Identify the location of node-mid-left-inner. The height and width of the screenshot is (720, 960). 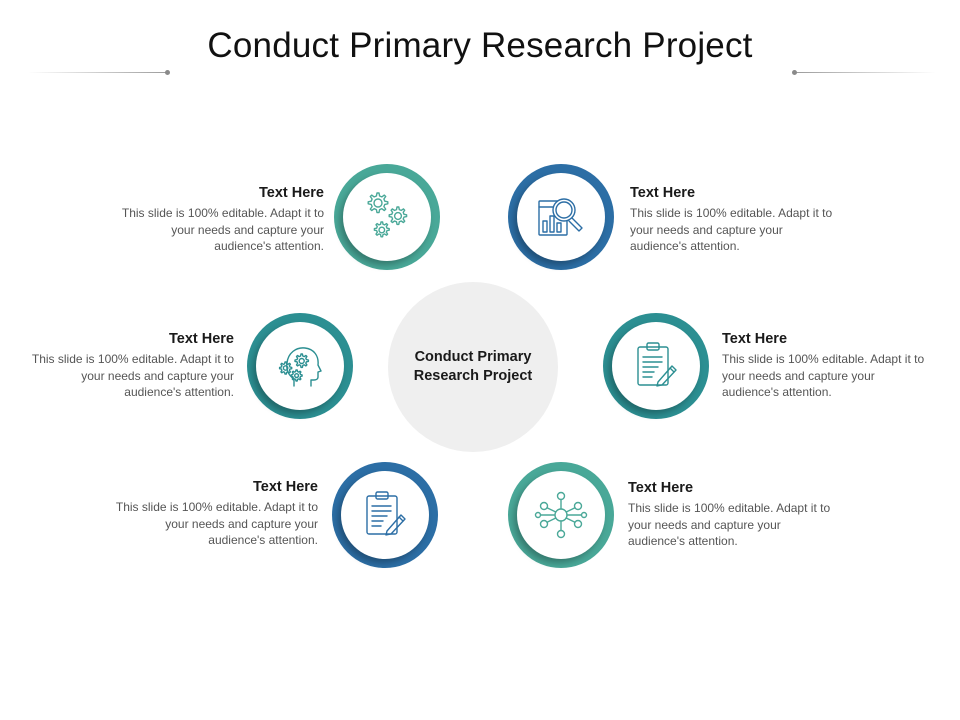
(300, 366).